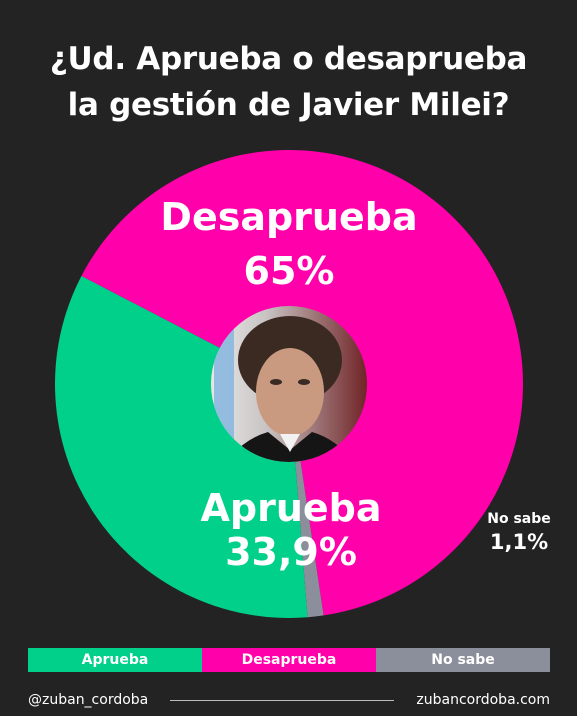  What do you see at coordinates (463, 660) in the screenshot?
I see `legend-item-no-sabe: No sabe` at bounding box center [463, 660].